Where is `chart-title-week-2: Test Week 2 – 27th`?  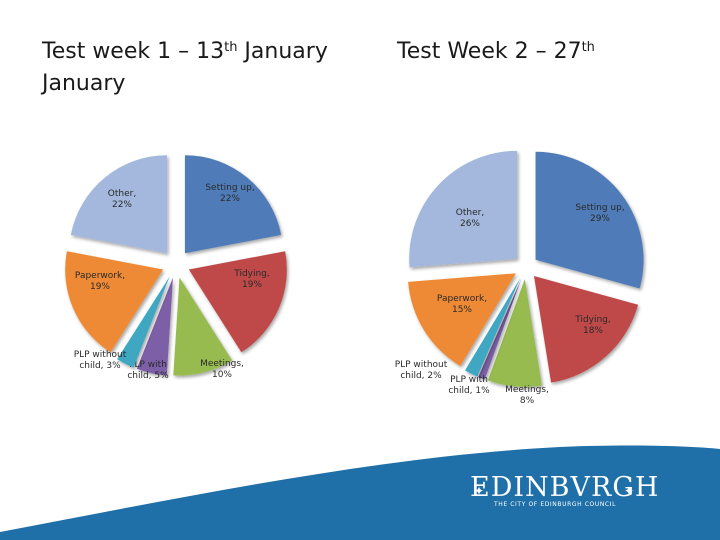 chart-title-week-2: Test Week 2 – 27th is located at coordinates (496, 51).